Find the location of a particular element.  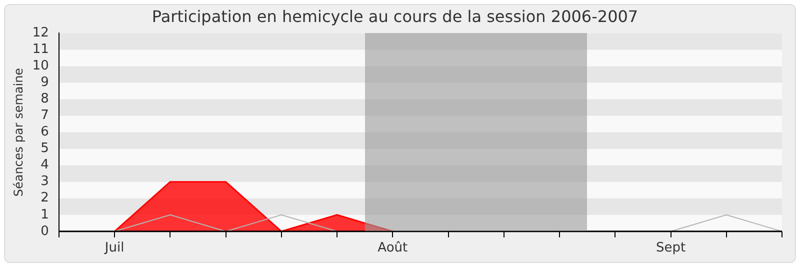

y-tick-label: 1 is located at coordinates (44, 214).